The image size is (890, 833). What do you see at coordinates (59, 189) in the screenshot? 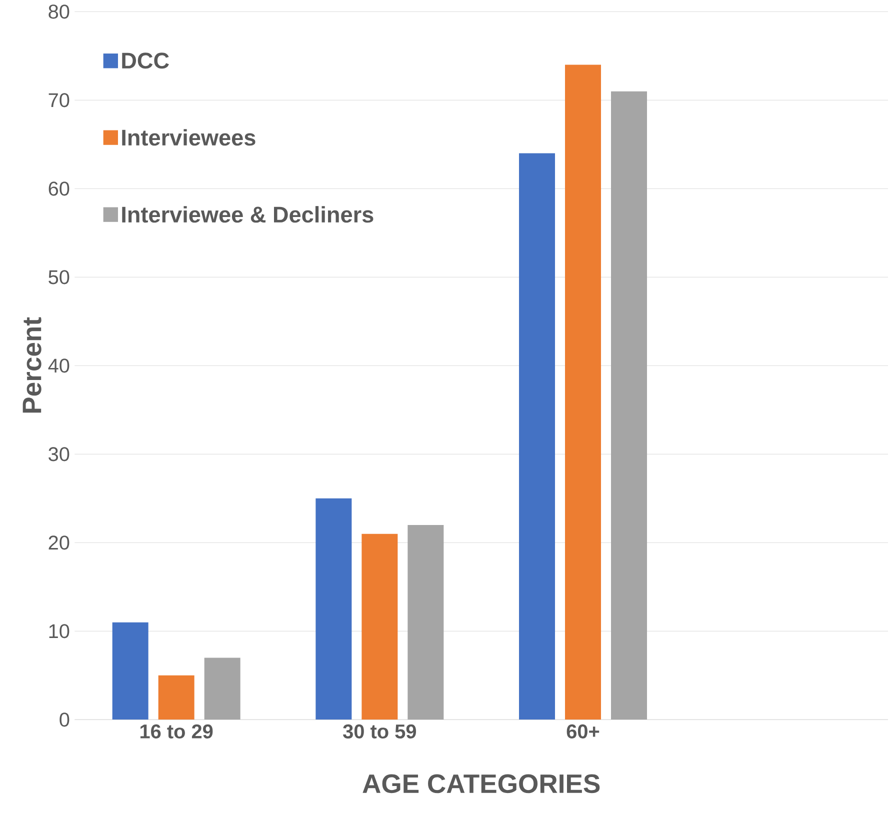
I see `y-tick-label: 60` at bounding box center [59, 189].